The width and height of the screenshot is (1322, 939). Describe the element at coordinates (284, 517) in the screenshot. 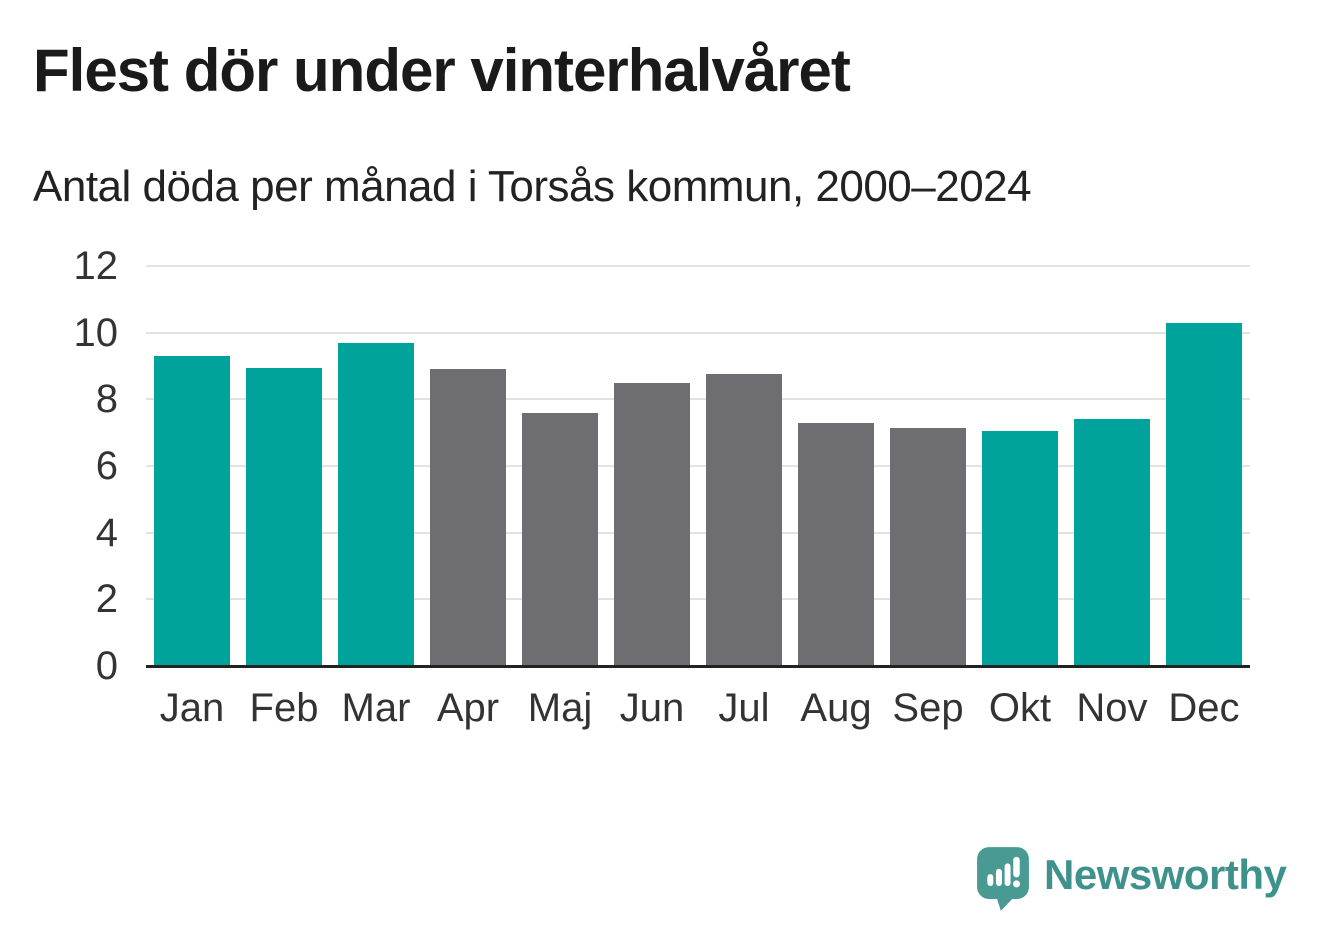

I see `bar-feb` at that location.